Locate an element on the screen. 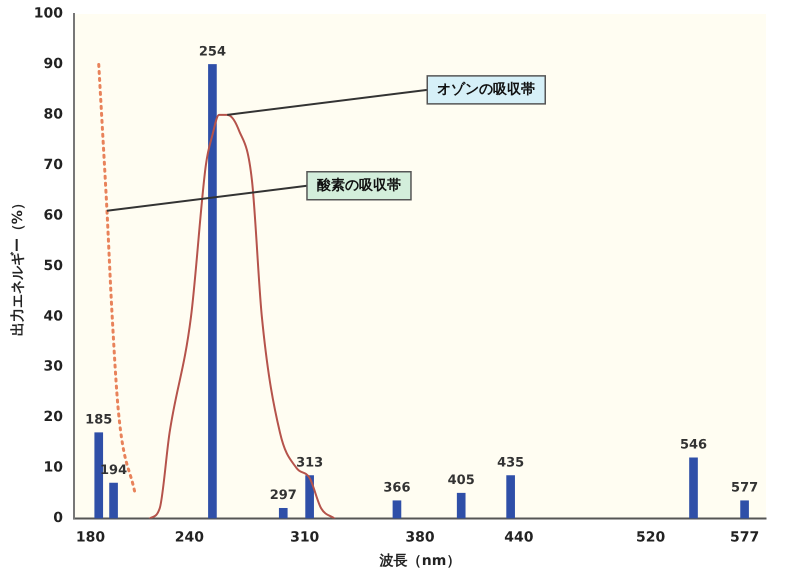 The width and height of the screenshot is (786, 578). annotation: 366 is located at coordinates (397, 488).